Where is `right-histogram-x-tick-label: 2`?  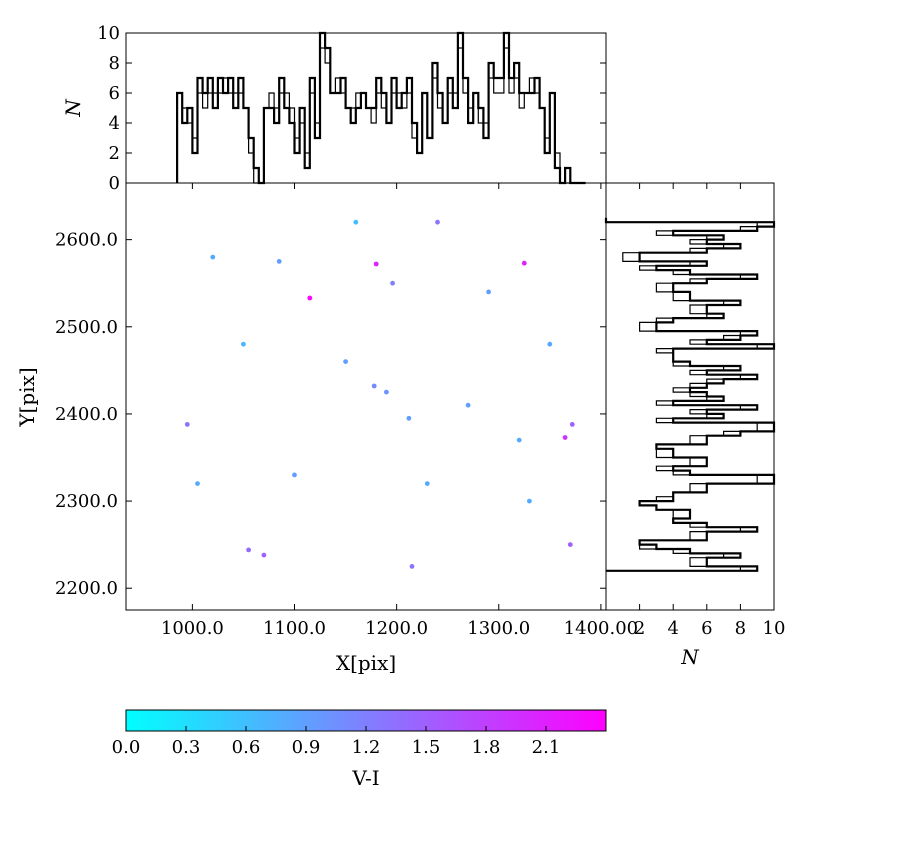 right-histogram-x-tick-label: 2 is located at coordinates (639, 628).